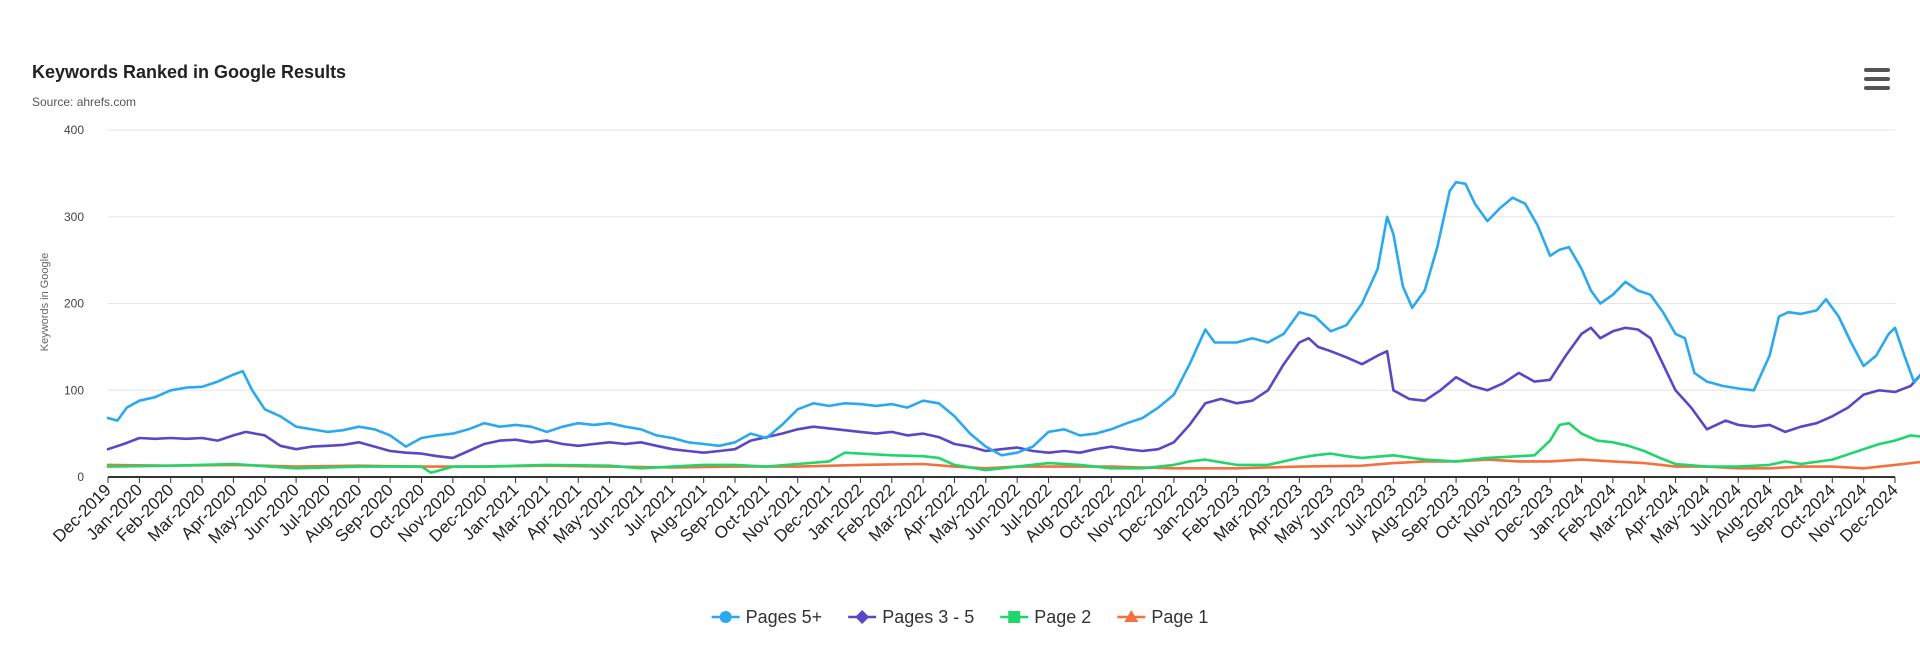  I want to click on legend-item-page-2: Page 2, so click(1045, 617).